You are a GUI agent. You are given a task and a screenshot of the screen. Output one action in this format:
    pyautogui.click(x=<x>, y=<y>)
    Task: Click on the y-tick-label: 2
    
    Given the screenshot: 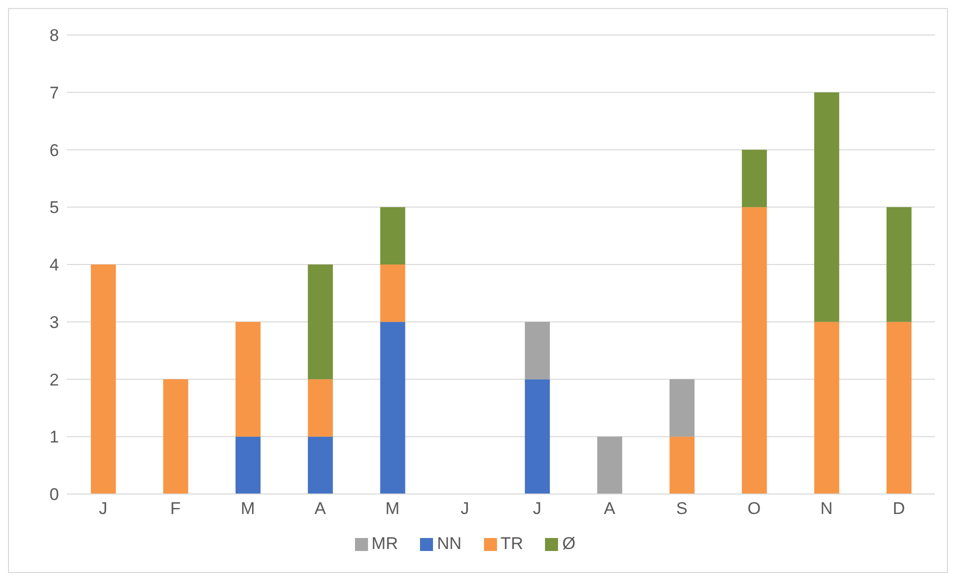 What is the action you would take?
    pyautogui.click(x=54, y=380)
    